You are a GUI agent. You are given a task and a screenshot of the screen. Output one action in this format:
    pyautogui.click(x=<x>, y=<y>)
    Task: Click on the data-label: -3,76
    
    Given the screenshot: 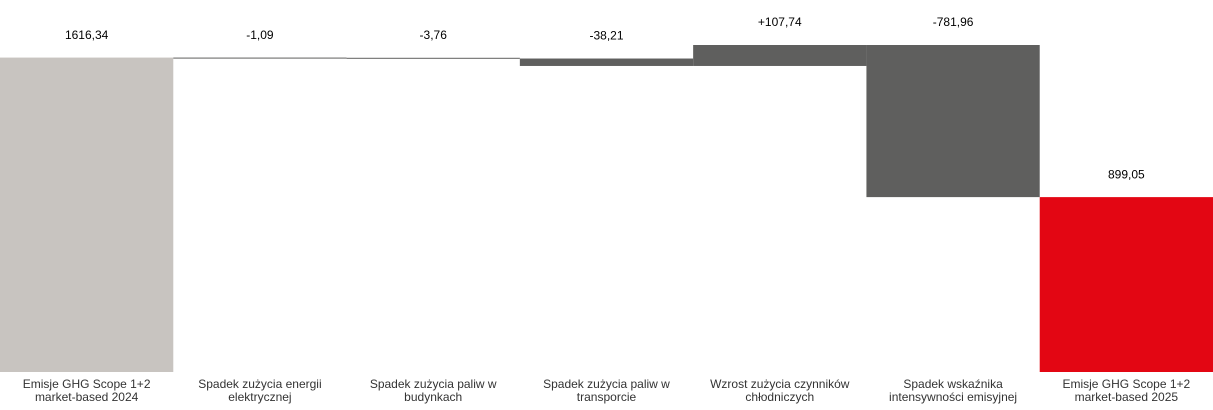 What is the action you would take?
    pyautogui.click(x=434, y=35)
    